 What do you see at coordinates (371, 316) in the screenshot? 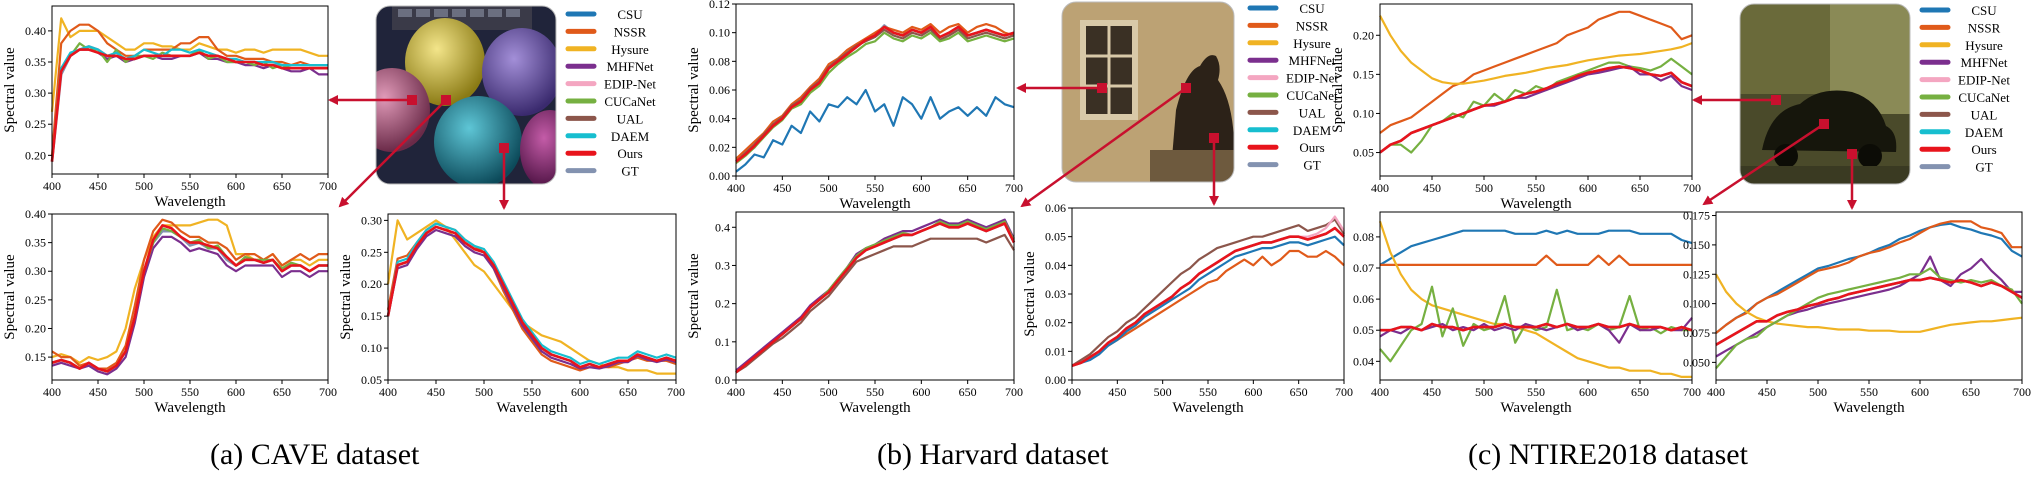
I see `cave-bottom-right-ytick-label: 0.15` at bounding box center [371, 316].